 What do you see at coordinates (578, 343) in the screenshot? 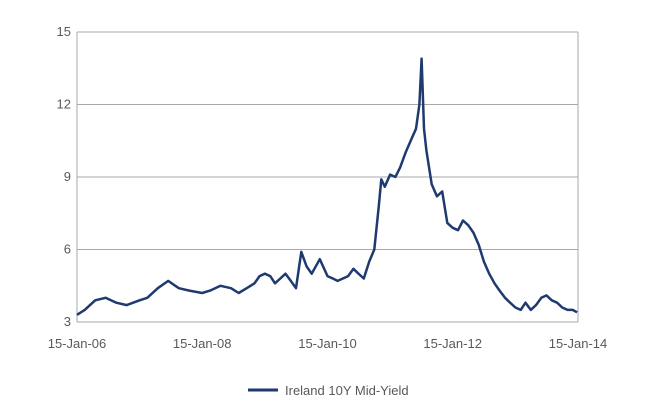
I see `x-tick-label: 15-Jan-14` at bounding box center [578, 343].